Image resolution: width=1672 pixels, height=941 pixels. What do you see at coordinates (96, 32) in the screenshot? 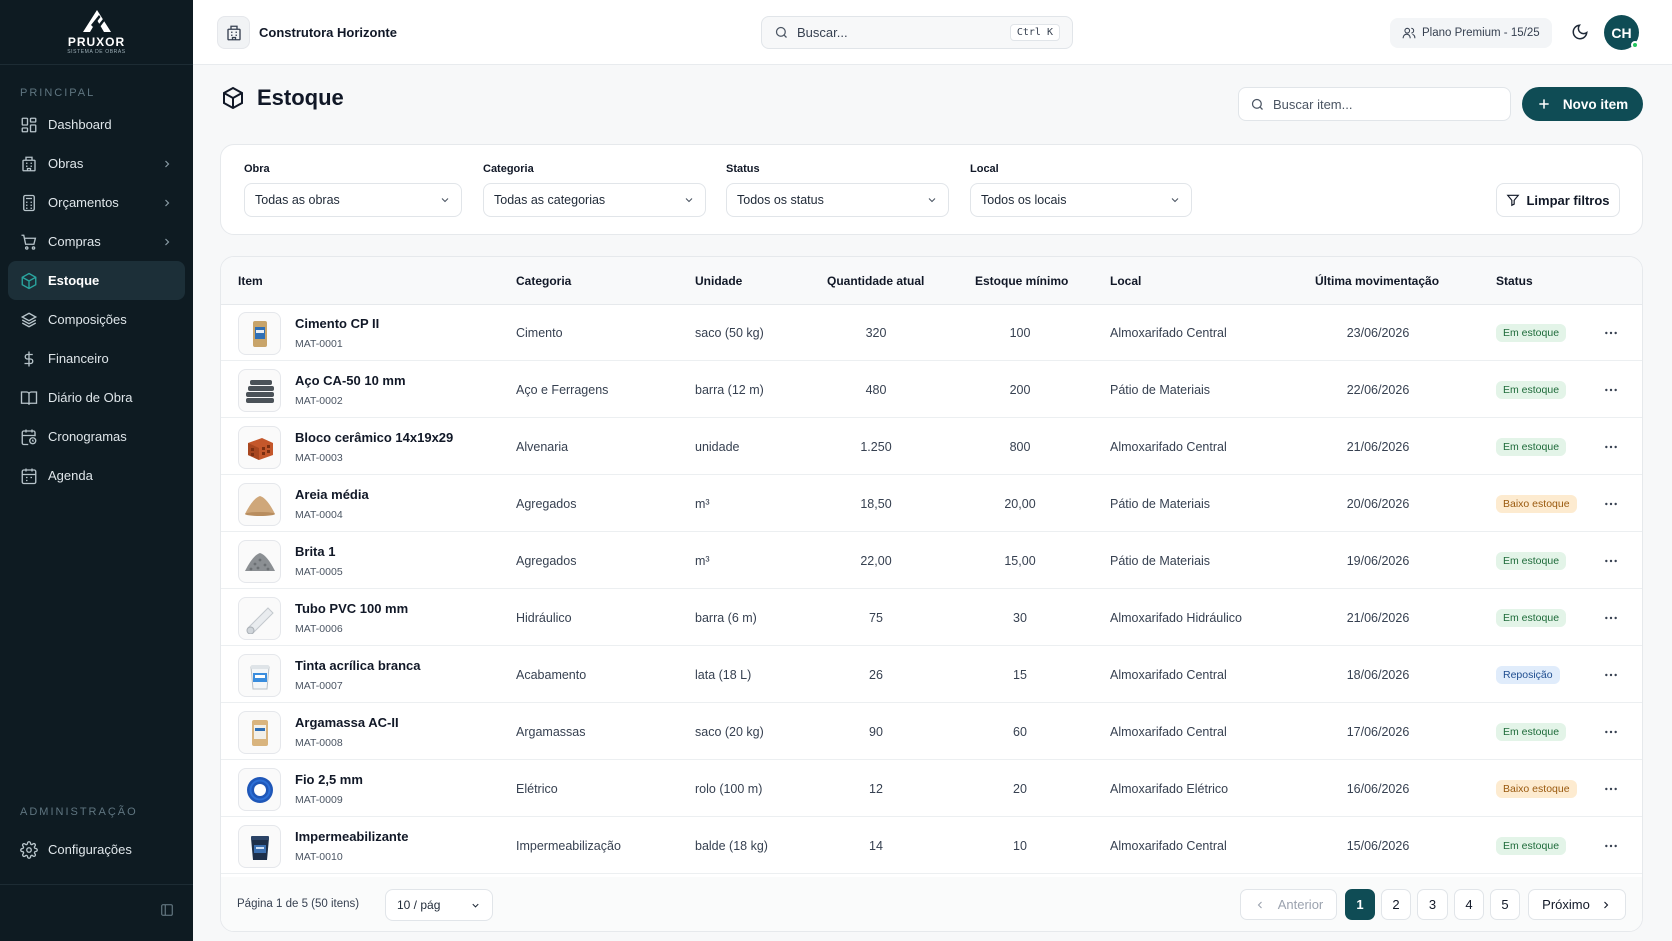
I see `brand-logo: PRUXOR SISTEMA DE OBRAS` at bounding box center [96, 32].